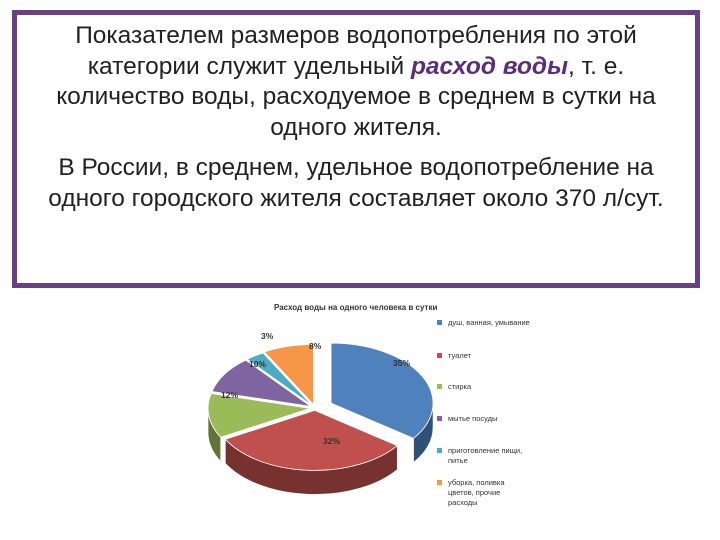 The image size is (720, 540). What do you see at coordinates (489, 66) in the screenshot?
I see `emphasized-term: расход воды` at bounding box center [489, 66].